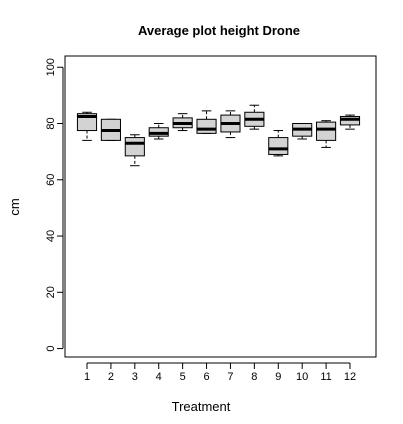 This screenshot has width=403, height=424. Describe the element at coordinates (51, 292) in the screenshot. I see `y-tick-label: 20` at that location.